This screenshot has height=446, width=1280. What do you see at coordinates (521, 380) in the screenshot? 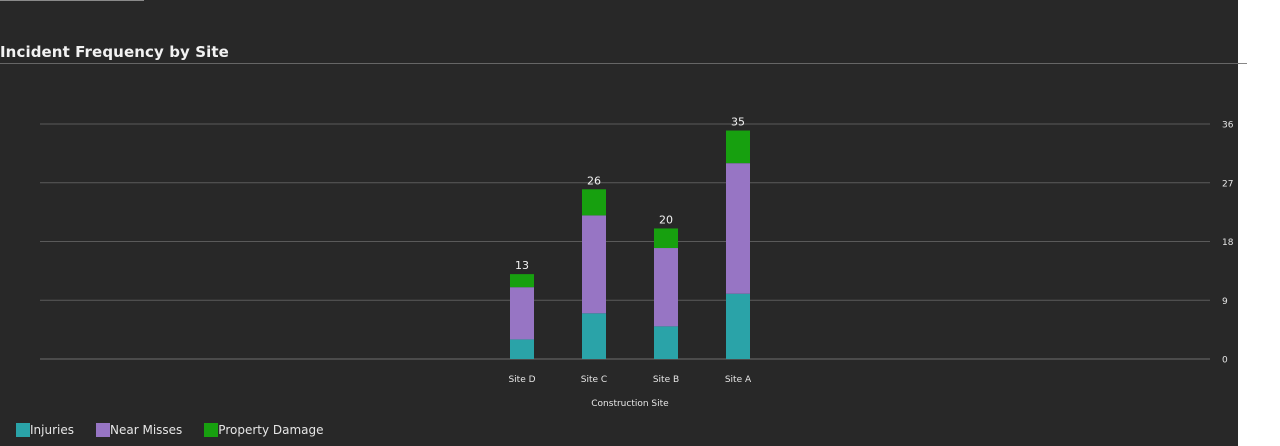
I see `x-tick-label: Site D` at bounding box center [521, 380].